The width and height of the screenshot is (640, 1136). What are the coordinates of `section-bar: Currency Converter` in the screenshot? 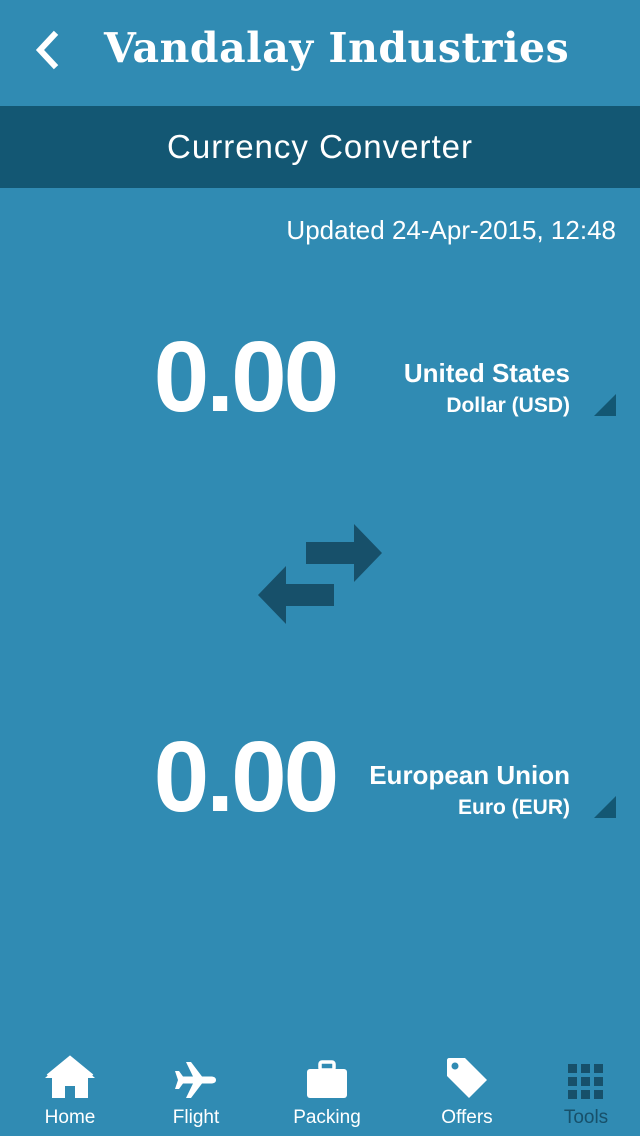 It's located at (320, 147).